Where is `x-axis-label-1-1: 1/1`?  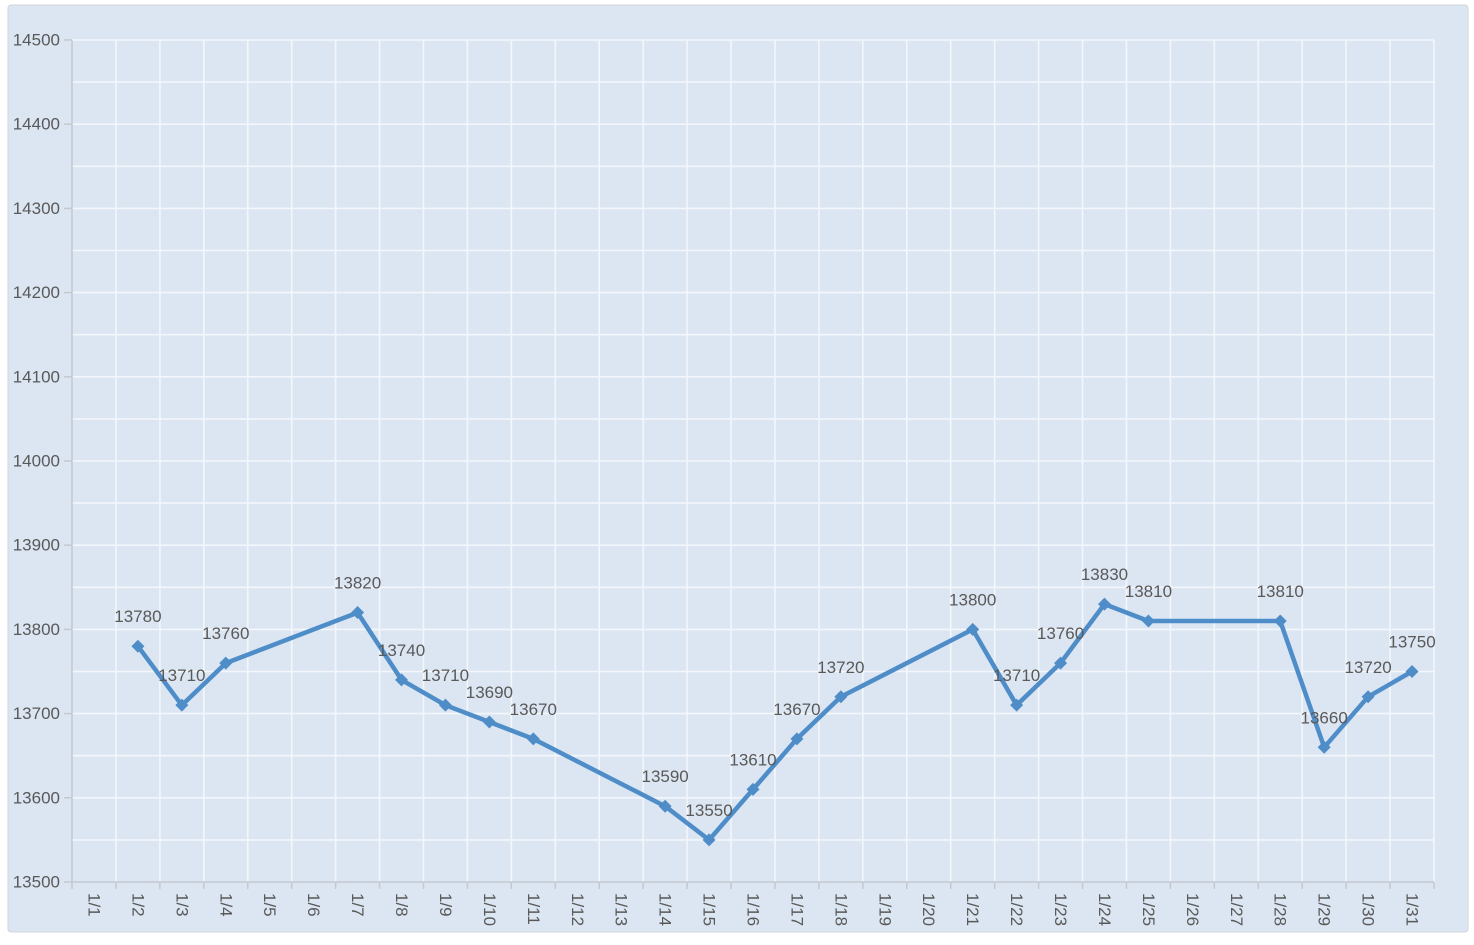
x-axis-label-1-1: 1/1 is located at coordinates (93, 905).